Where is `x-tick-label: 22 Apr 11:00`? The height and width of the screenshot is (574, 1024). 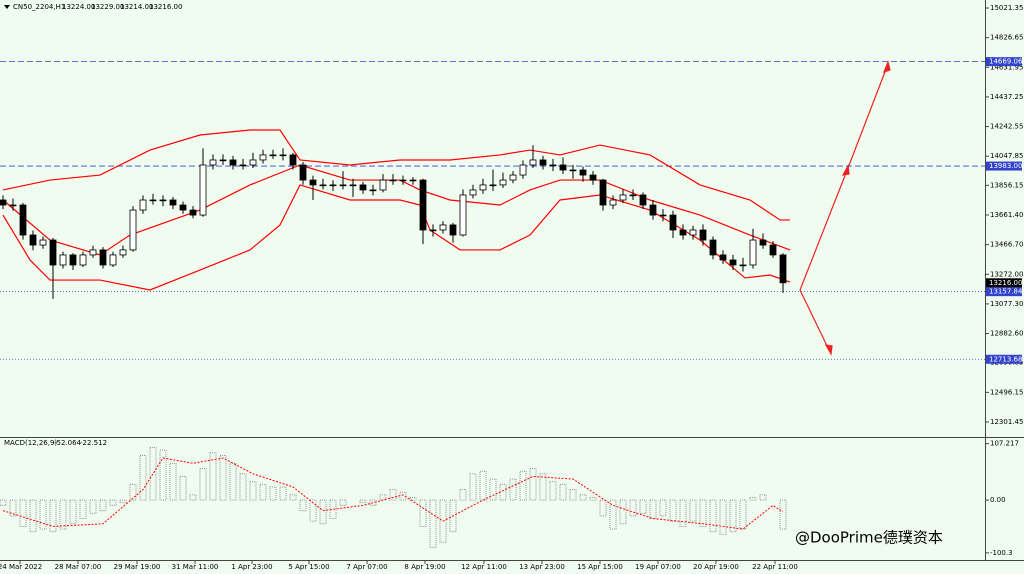
x-tick-label: 22 Apr 11:00 is located at coordinates (775, 567).